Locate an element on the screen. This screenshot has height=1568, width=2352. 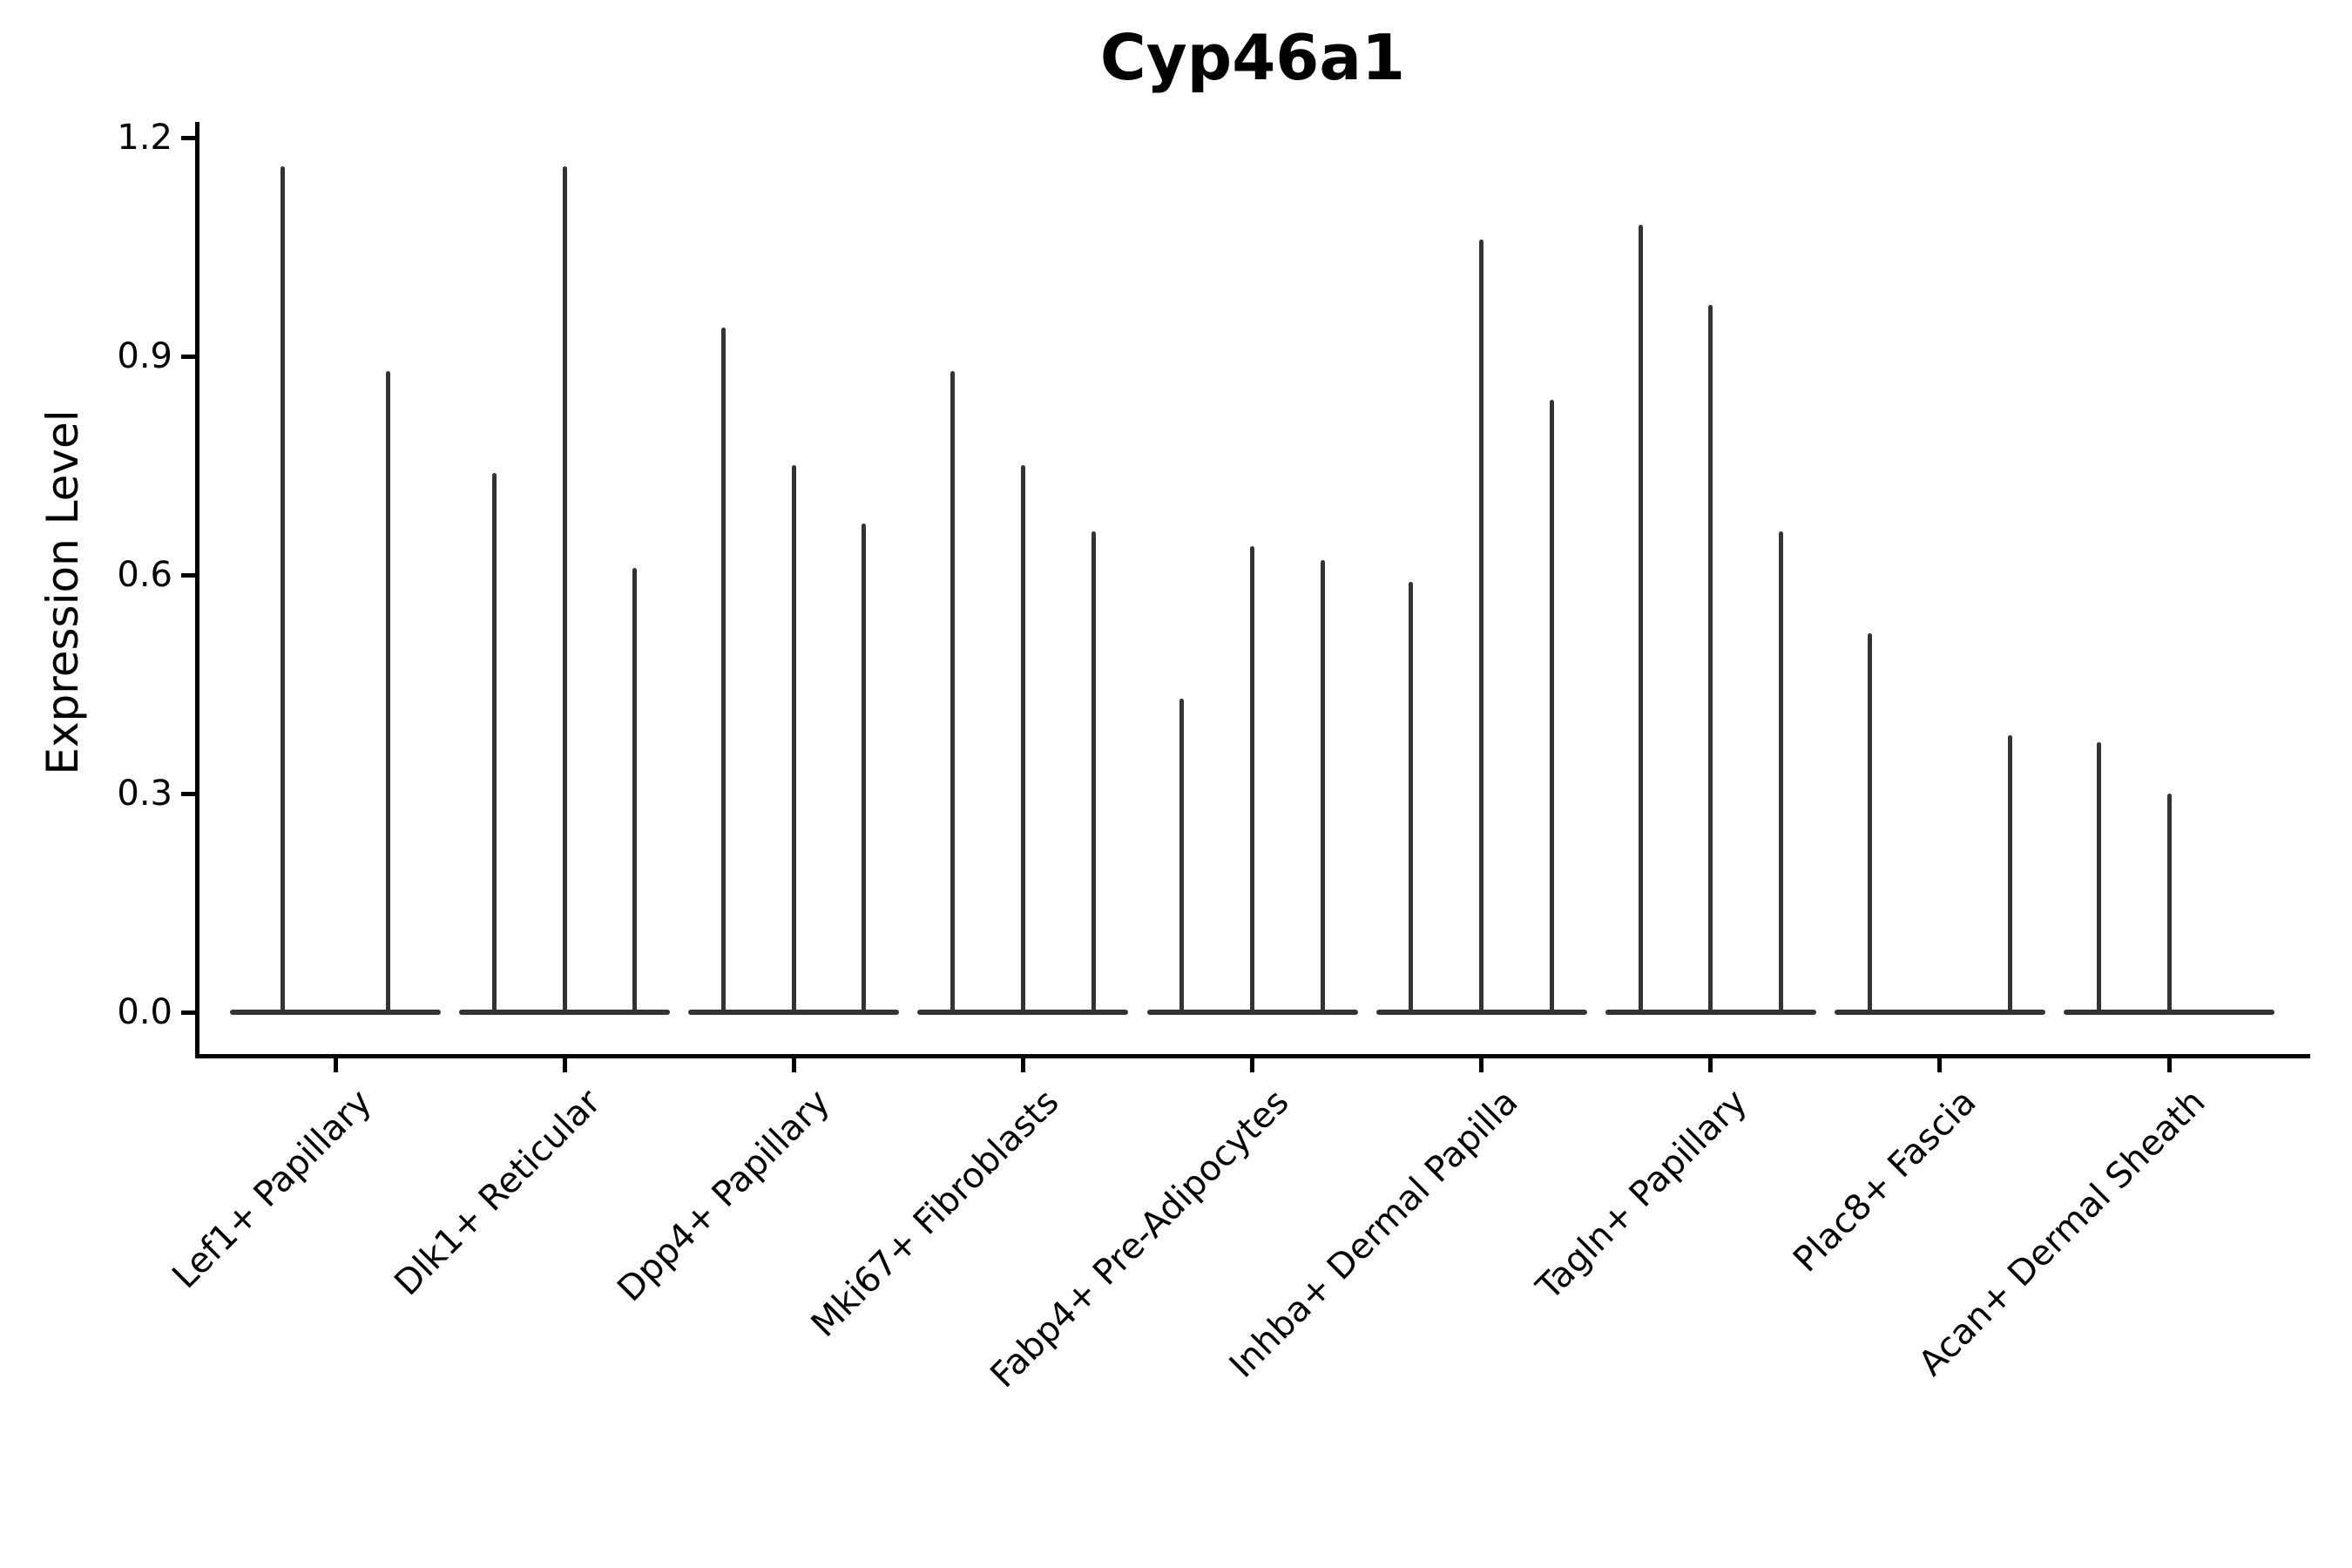
y-tick-label: 1.2 is located at coordinates (145, 137).